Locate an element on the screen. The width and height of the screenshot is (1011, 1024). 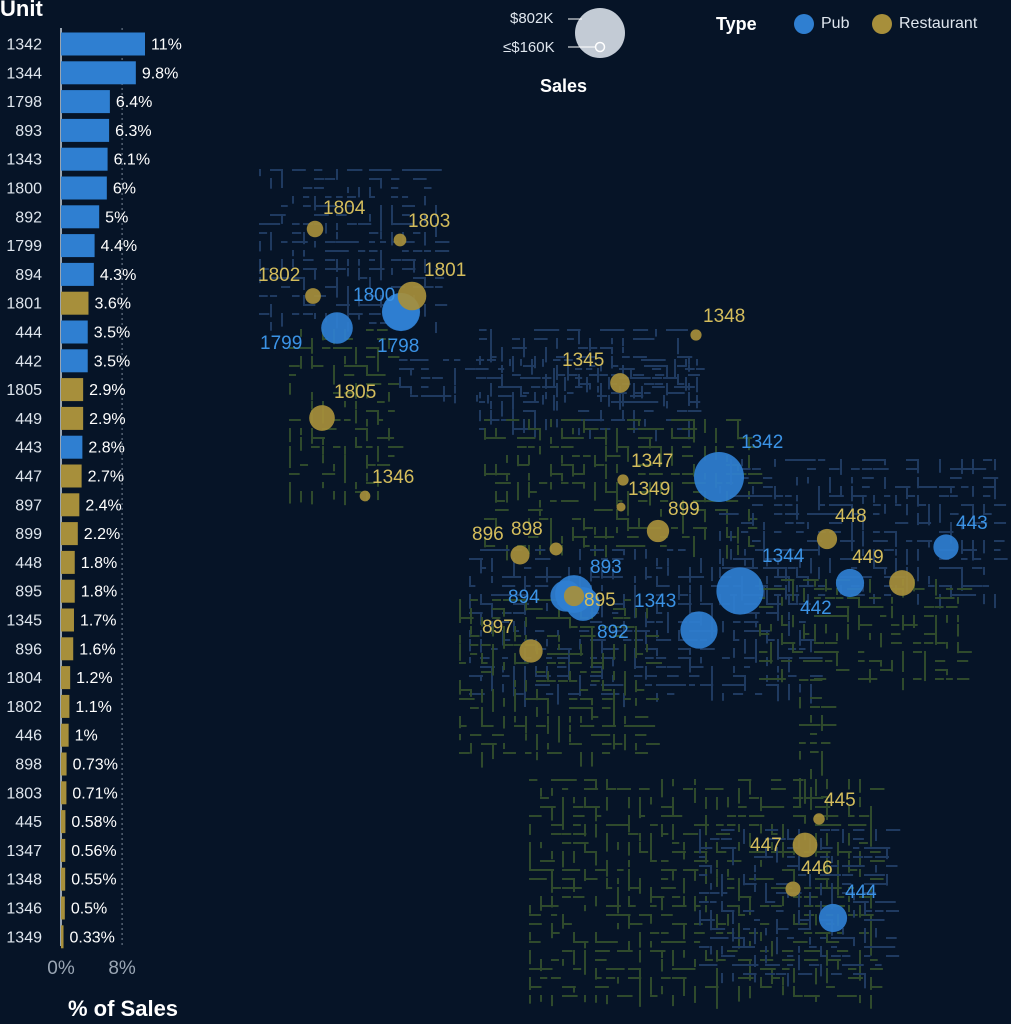
bubble-label-1347: 1347 is located at coordinates (652, 461).